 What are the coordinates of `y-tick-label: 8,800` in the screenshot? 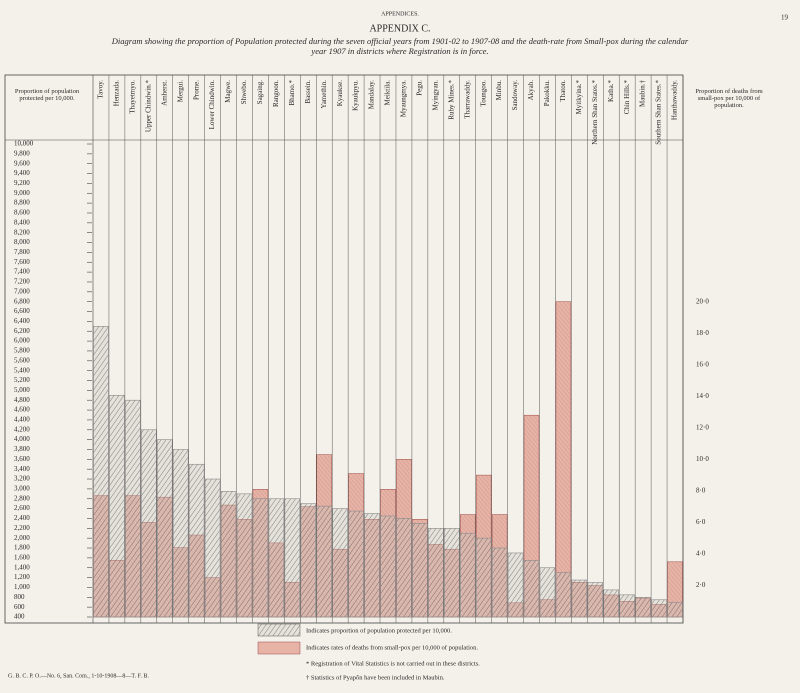 It's located at (22, 203).